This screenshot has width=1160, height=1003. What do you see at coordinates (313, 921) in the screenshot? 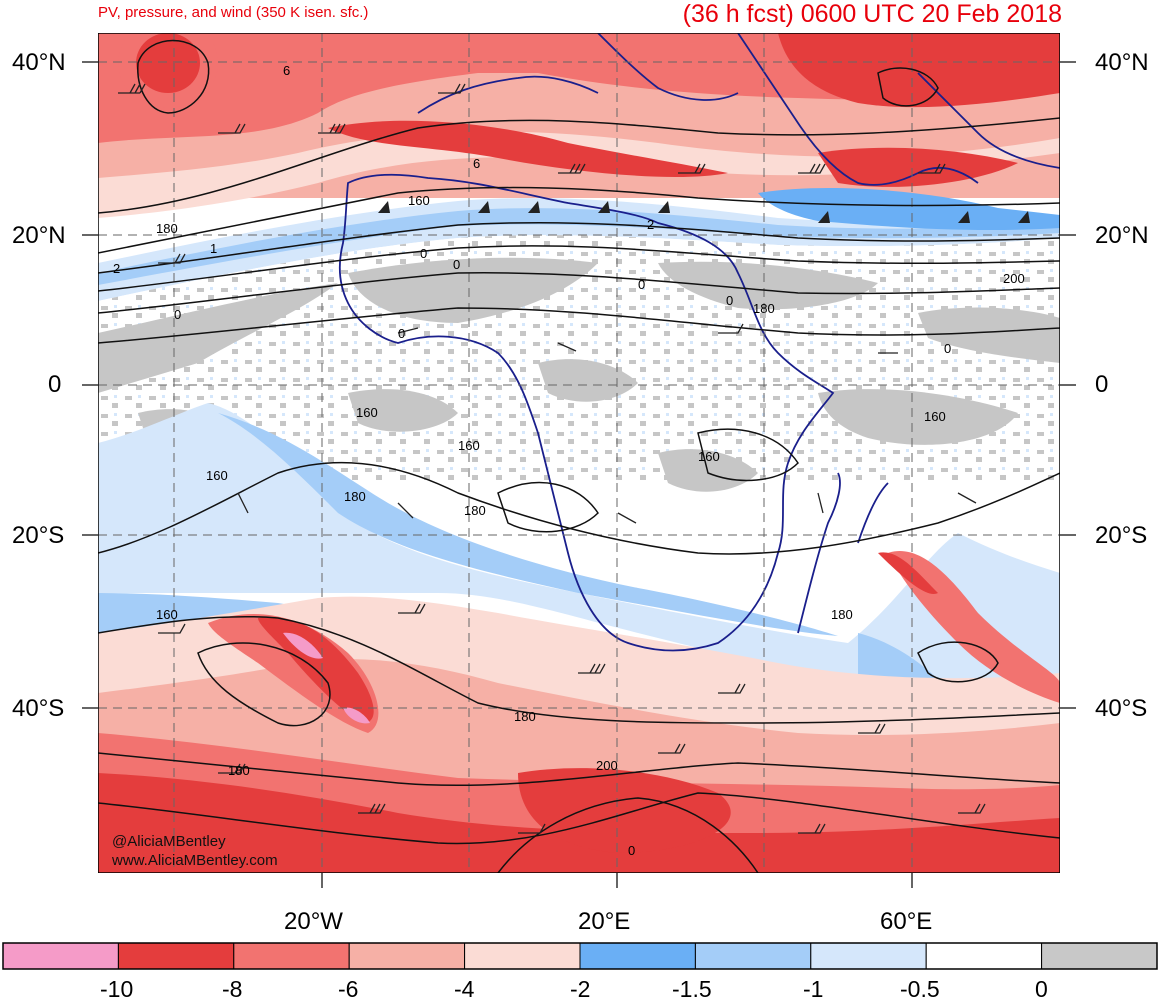
I see `lon-label-20w: 20°W` at bounding box center [313, 921].